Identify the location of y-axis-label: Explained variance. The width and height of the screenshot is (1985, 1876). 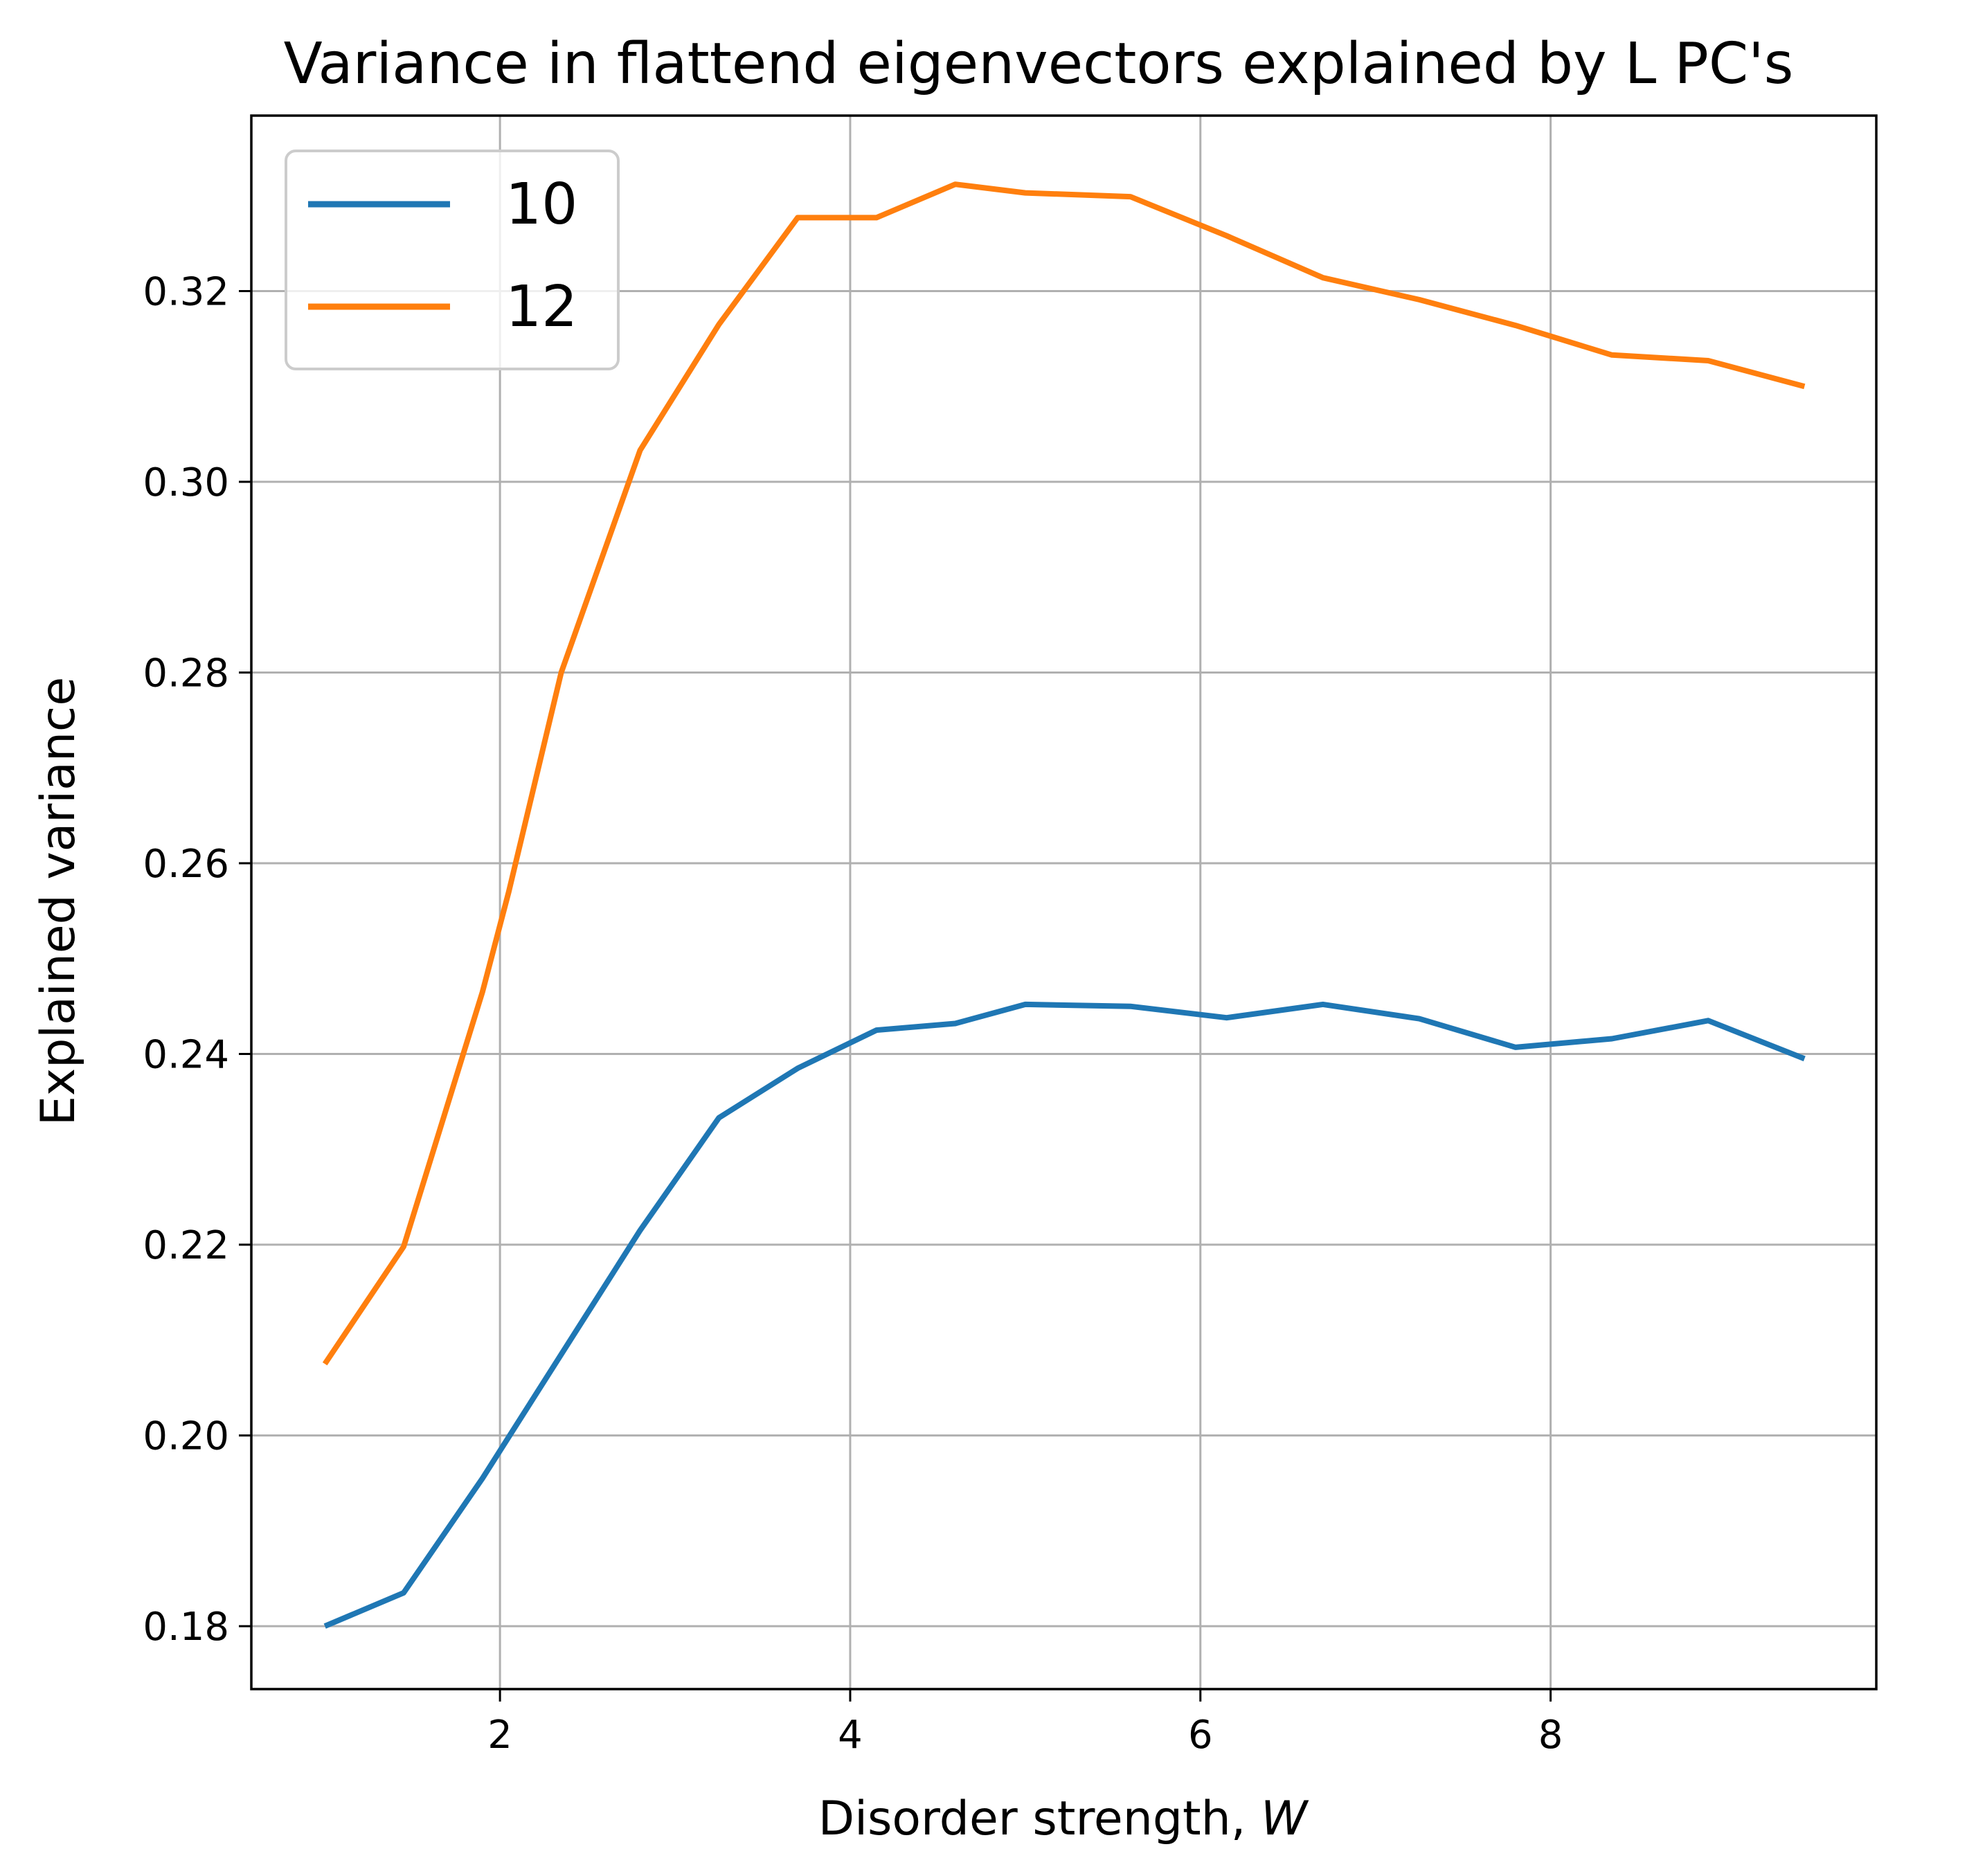
(58, 901).